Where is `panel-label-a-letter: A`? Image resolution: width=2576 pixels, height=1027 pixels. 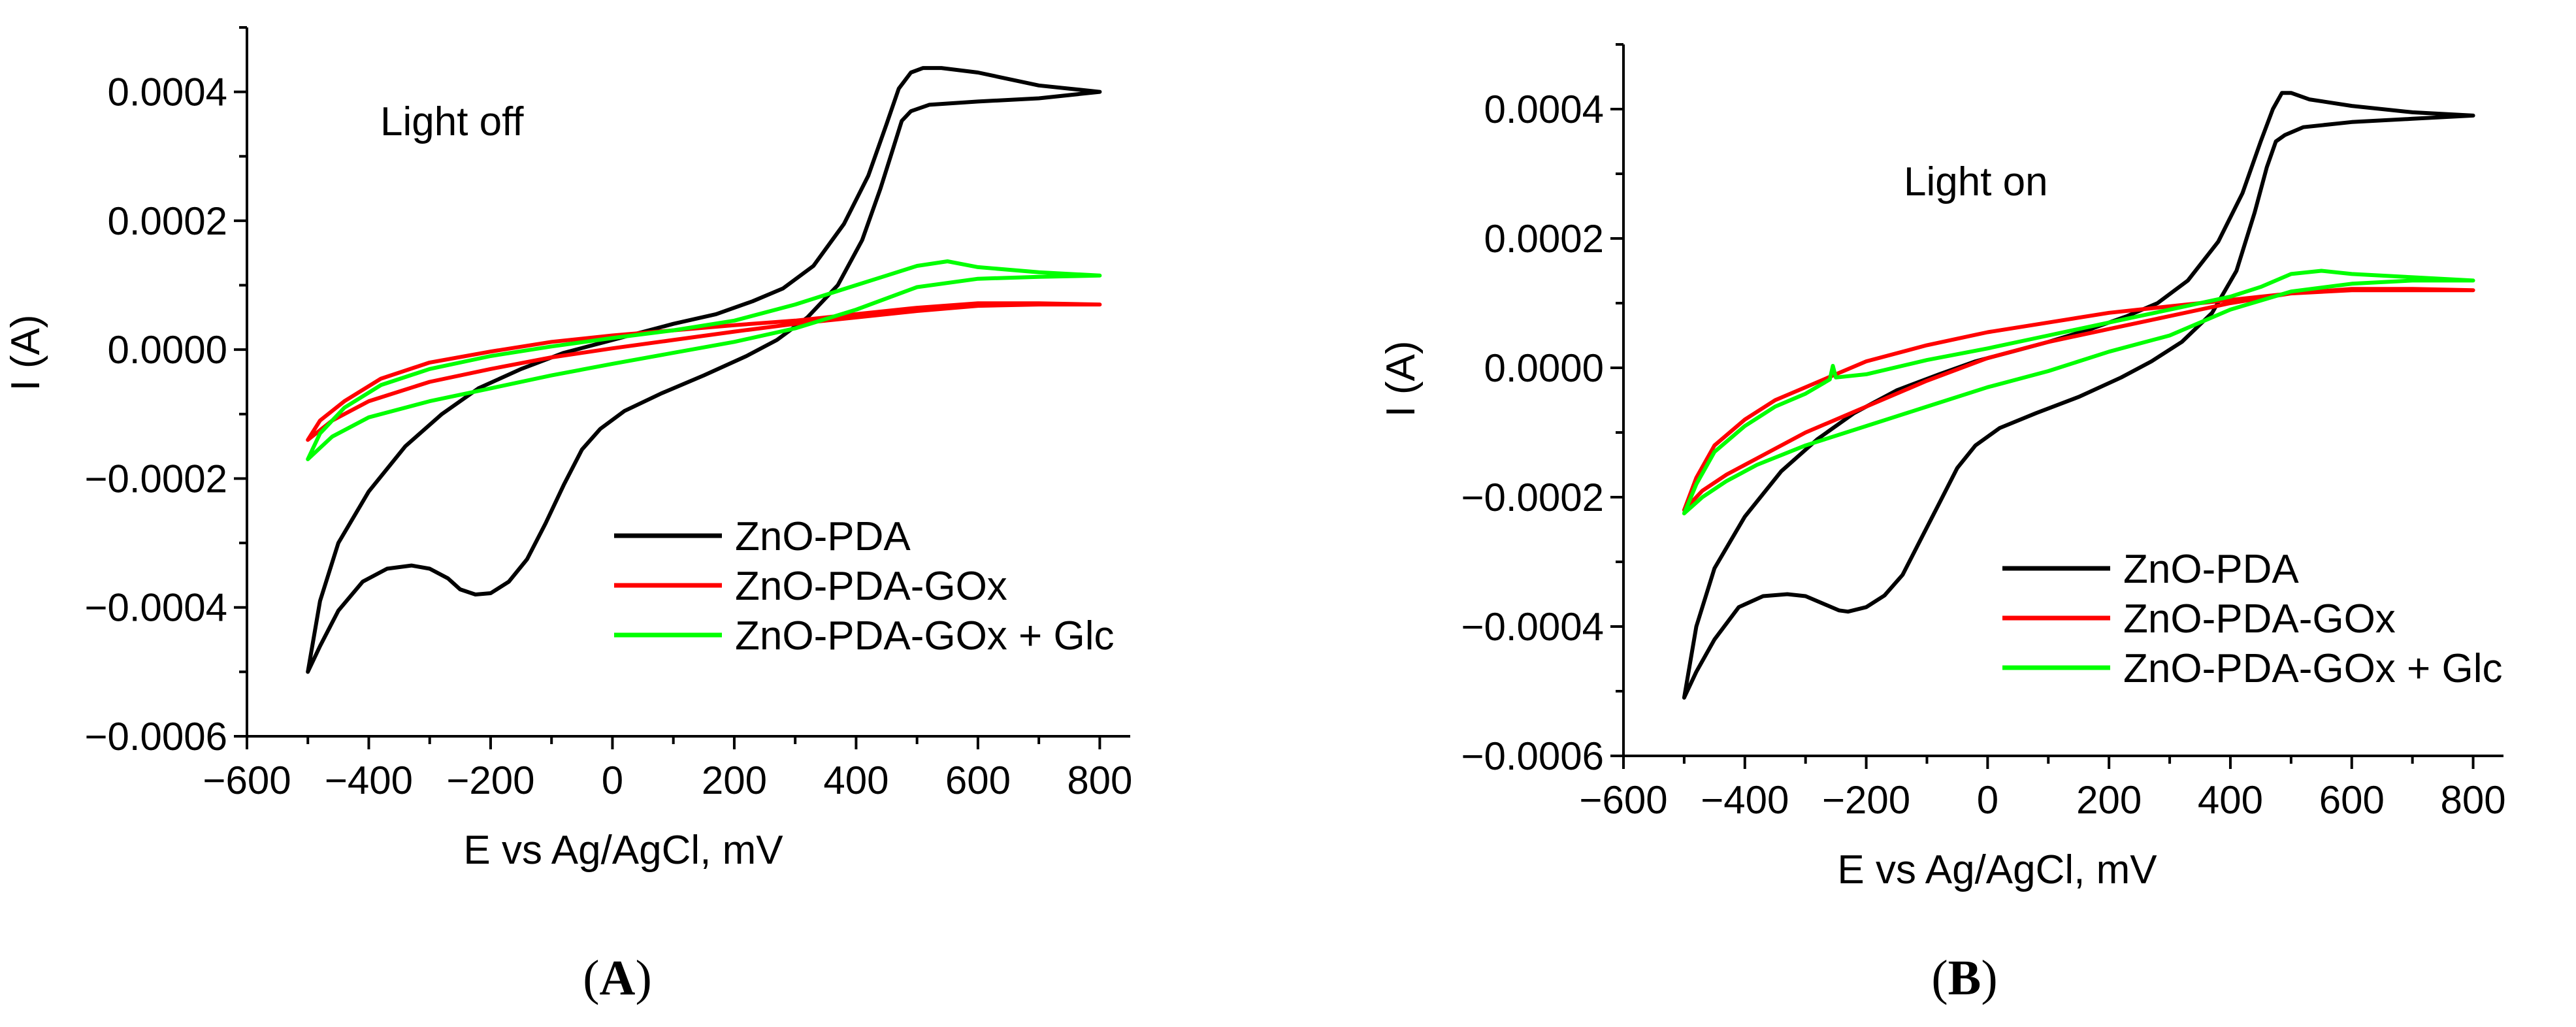
panel-label-a-letter: A is located at coordinates (618, 978).